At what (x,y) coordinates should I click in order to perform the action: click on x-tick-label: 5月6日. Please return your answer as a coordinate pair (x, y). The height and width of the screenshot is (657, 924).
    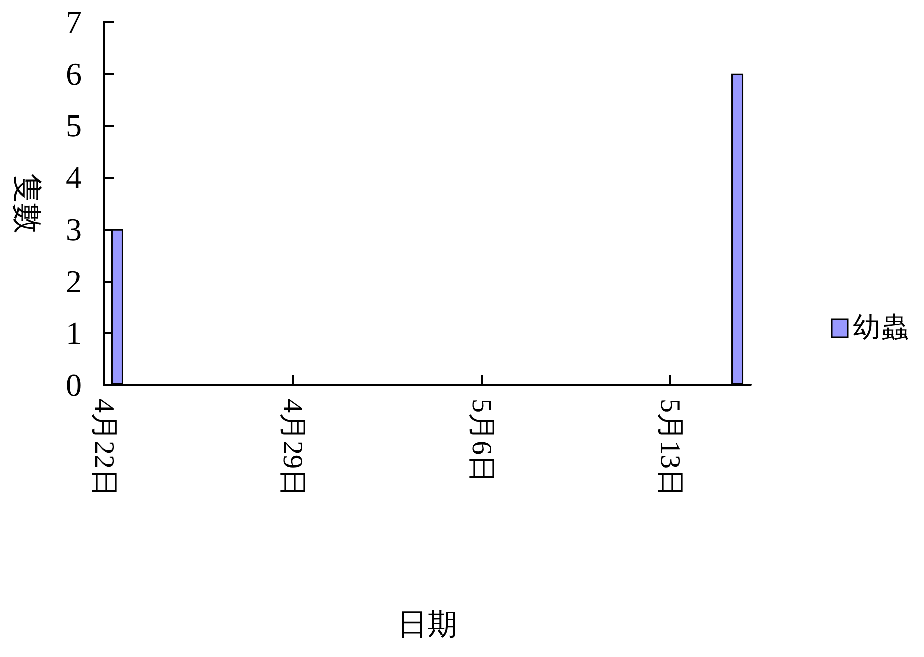
    Looking at the image, I should click on (481, 441).